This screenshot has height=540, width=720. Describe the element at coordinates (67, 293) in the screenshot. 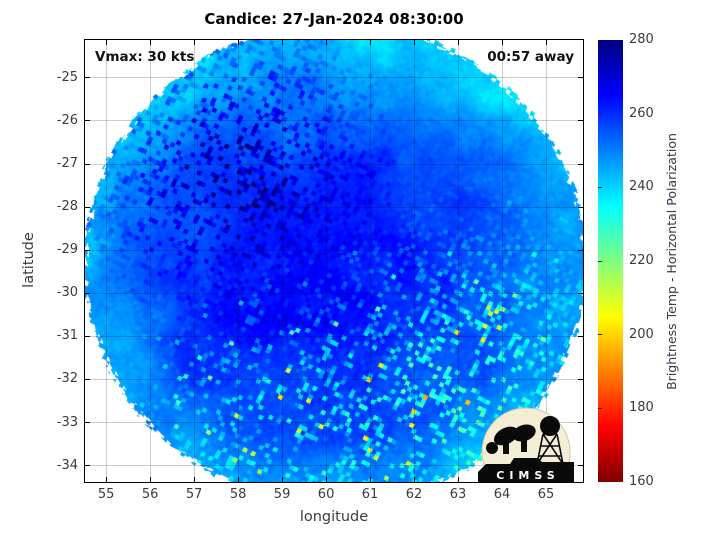

I see `y-tick-label: -30` at that location.